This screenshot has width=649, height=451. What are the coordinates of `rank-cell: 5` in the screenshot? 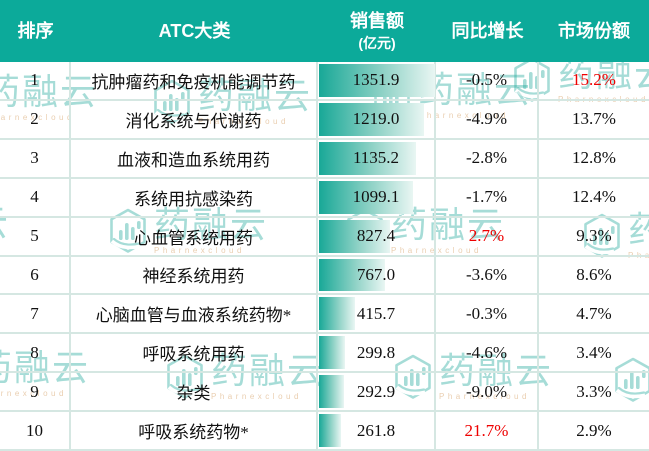 It's located at (35, 237).